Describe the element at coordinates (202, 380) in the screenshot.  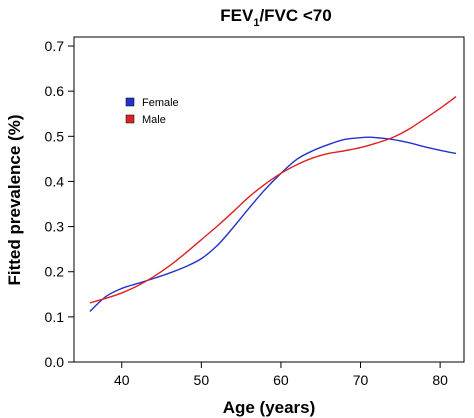
I see `x-tick-label: 50` at that location.